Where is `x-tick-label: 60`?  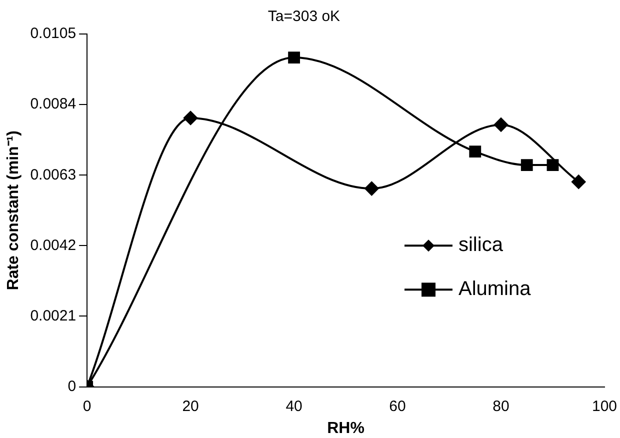
x-tick-label: 60 is located at coordinates (397, 406).